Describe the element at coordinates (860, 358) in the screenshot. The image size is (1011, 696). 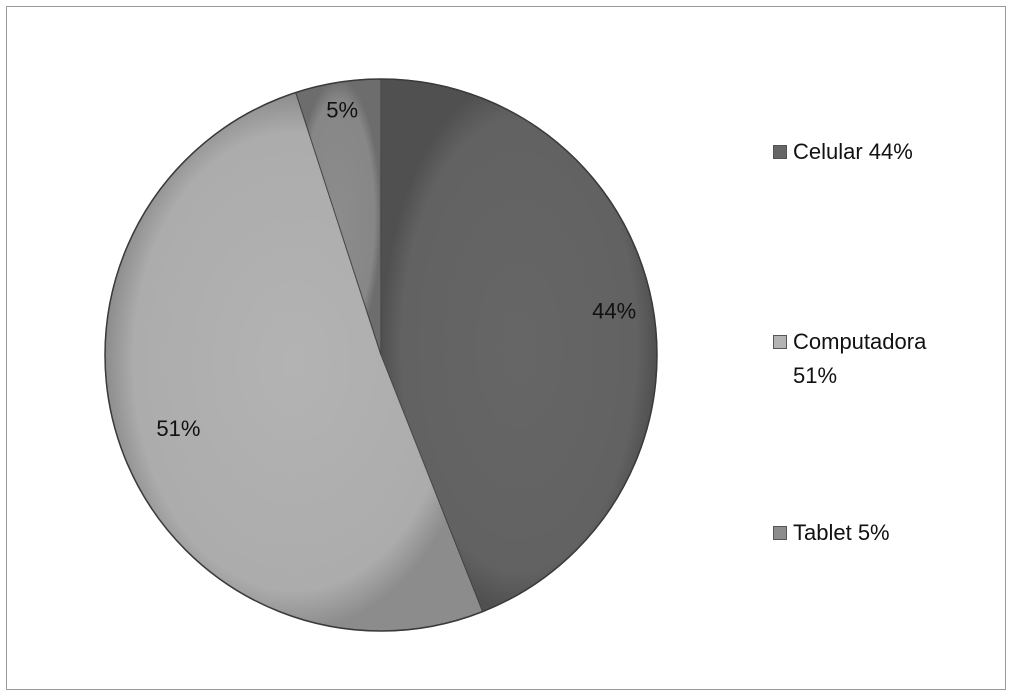
I see `legend-label: Computadora 51%` at that location.